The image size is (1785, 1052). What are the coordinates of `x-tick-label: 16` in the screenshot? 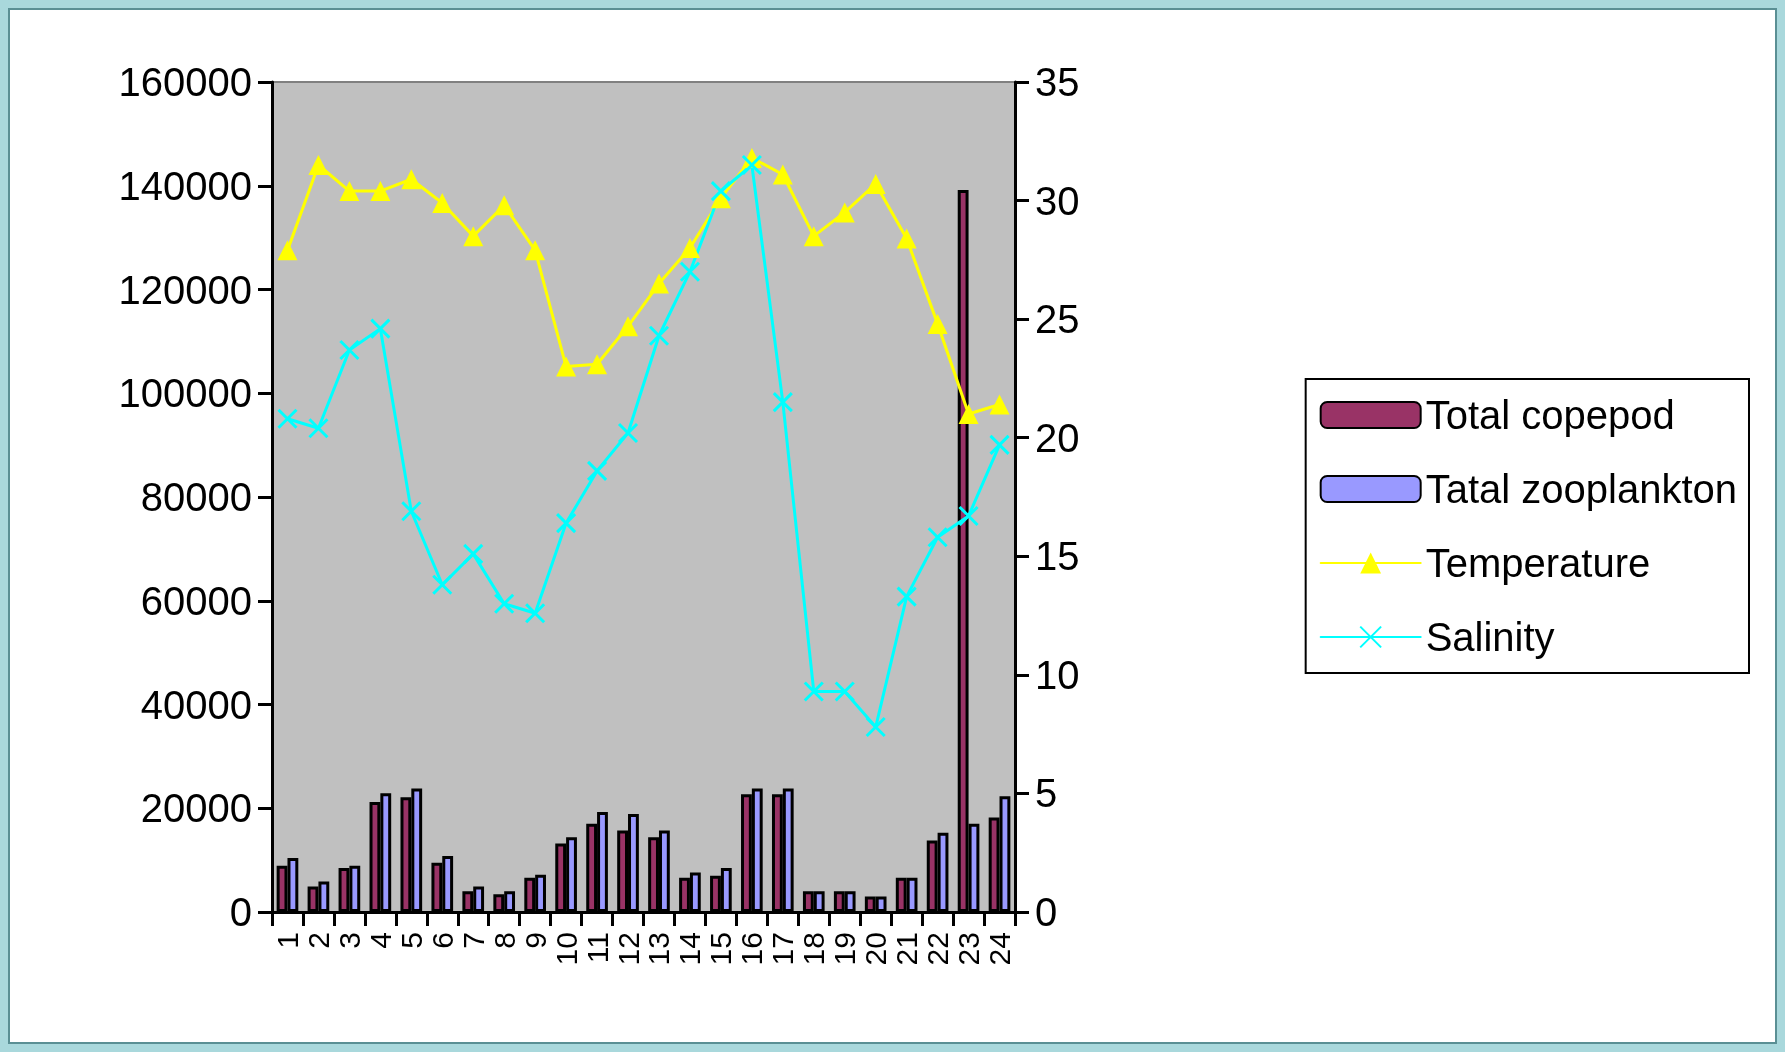 It's located at (752, 949).